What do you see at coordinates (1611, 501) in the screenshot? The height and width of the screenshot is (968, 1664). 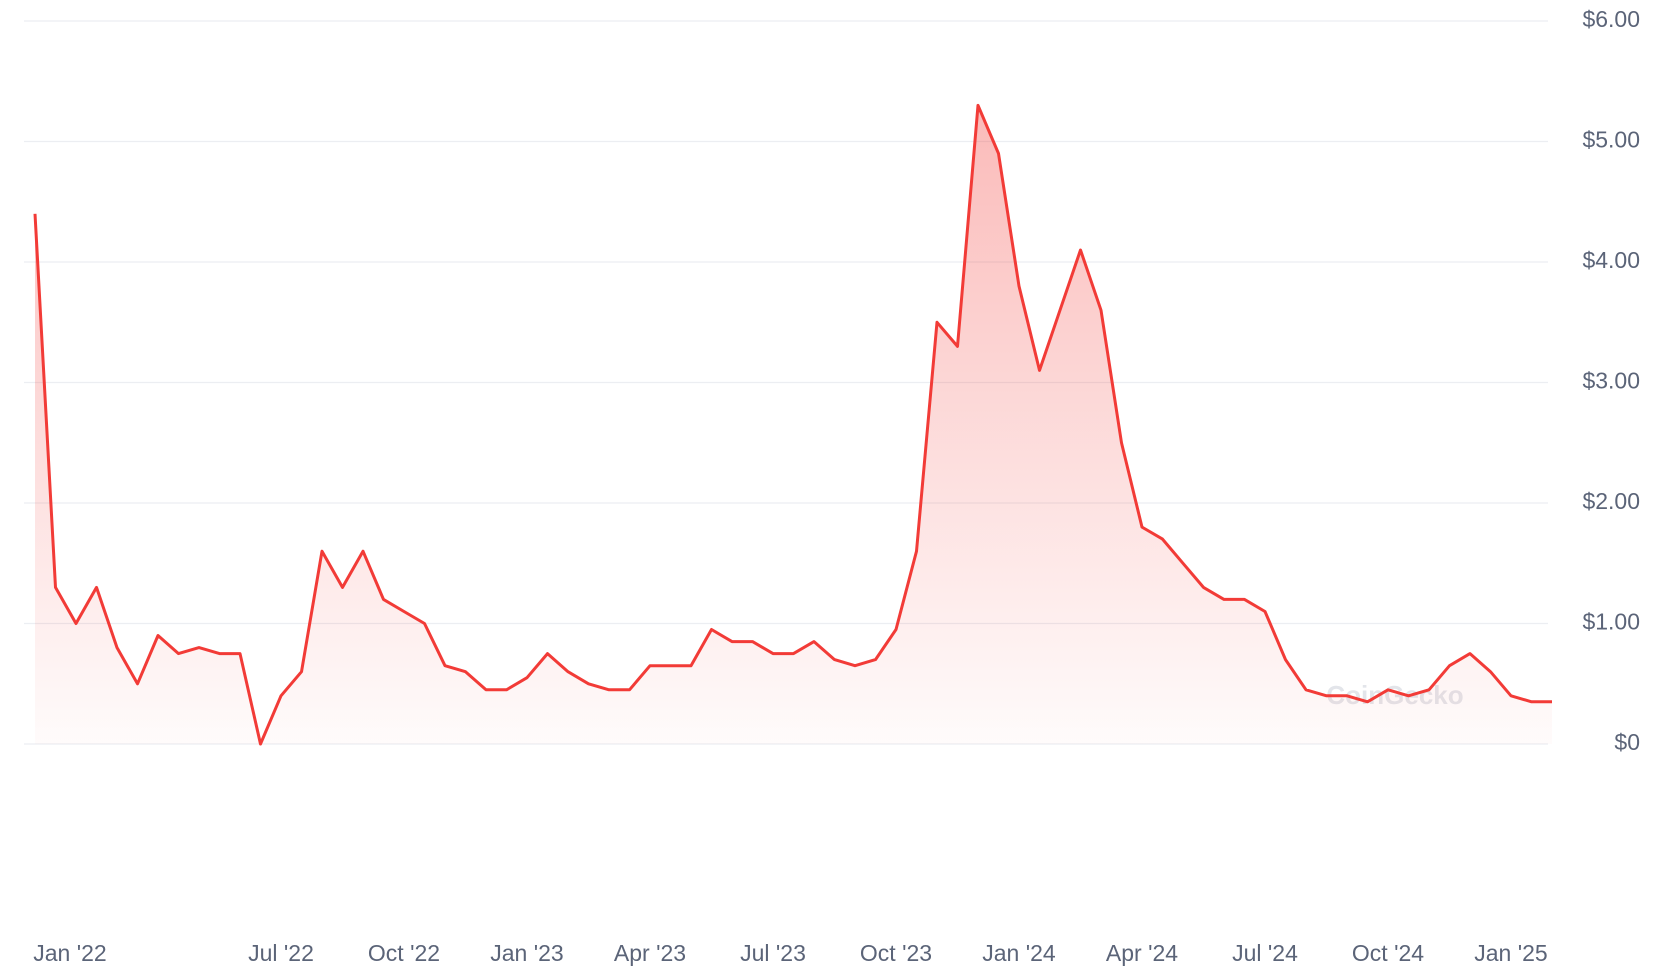 I see `y-tick-label: $2.00` at bounding box center [1611, 501].